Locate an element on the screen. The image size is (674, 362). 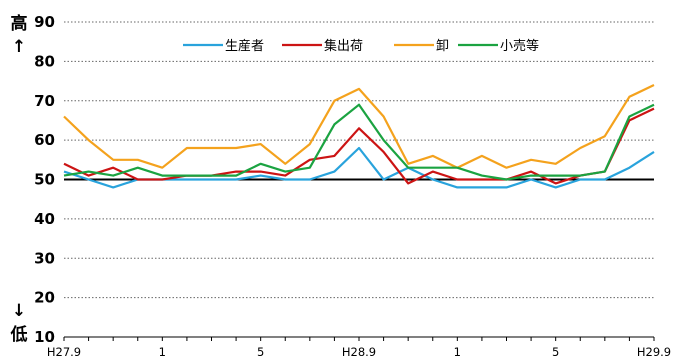
legend-label: 集出荷 is located at coordinates (343, 46).